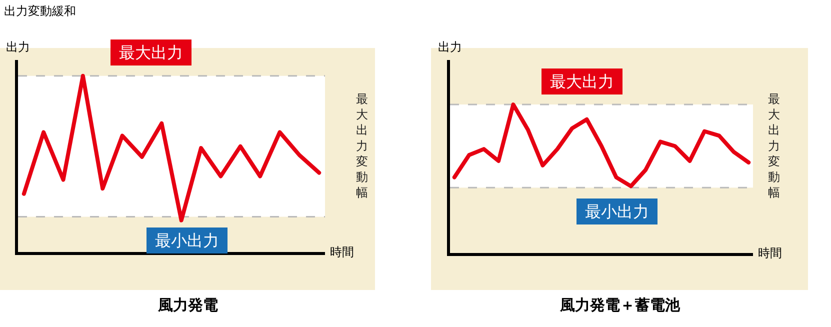  Describe the element at coordinates (187, 305) in the screenshot. I see `text: 風力発電` at that location.